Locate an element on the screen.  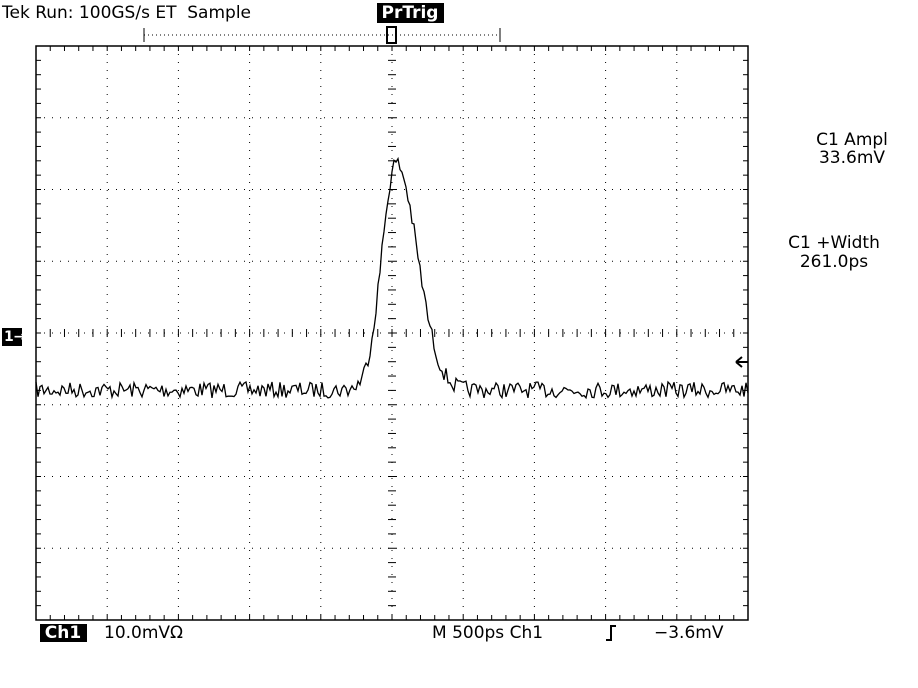
trigger-state: PrTrig is located at coordinates (410, 13).